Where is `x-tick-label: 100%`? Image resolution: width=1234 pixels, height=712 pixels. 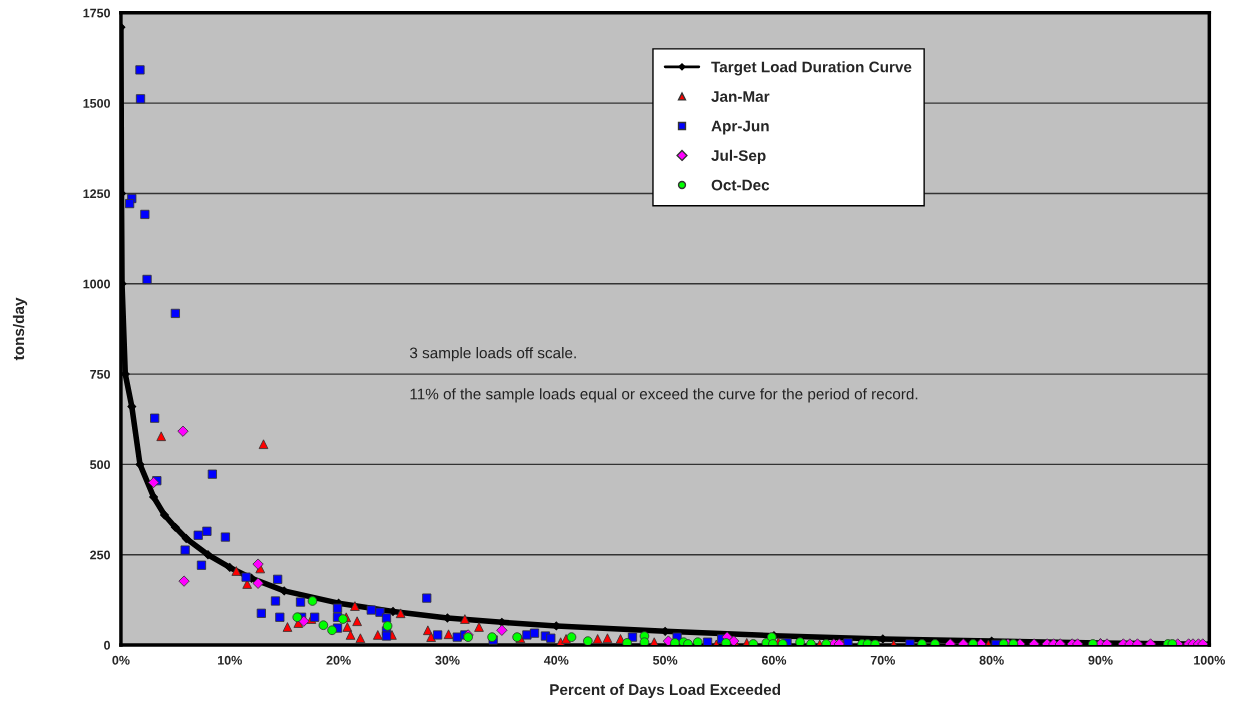 x-tick-label: 100% is located at coordinates (1209, 660).